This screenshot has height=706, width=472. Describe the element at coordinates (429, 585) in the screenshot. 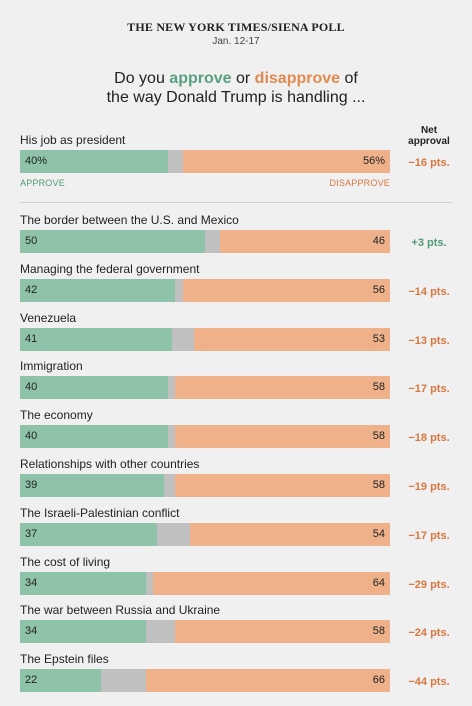

I see `net-approval-value: −29 pts.` at that location.